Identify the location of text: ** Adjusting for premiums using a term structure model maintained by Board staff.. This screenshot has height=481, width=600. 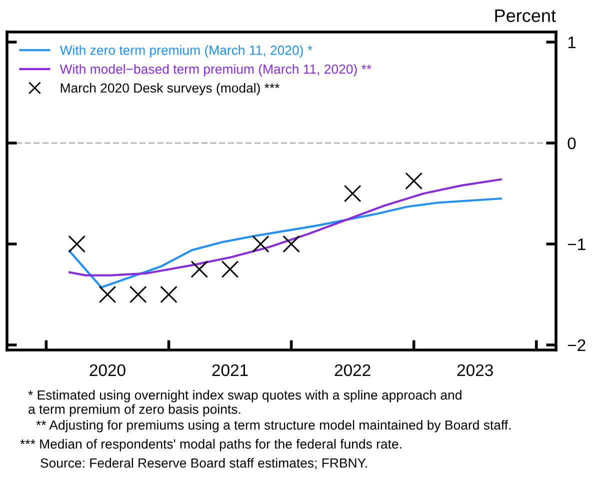
(273, 426).